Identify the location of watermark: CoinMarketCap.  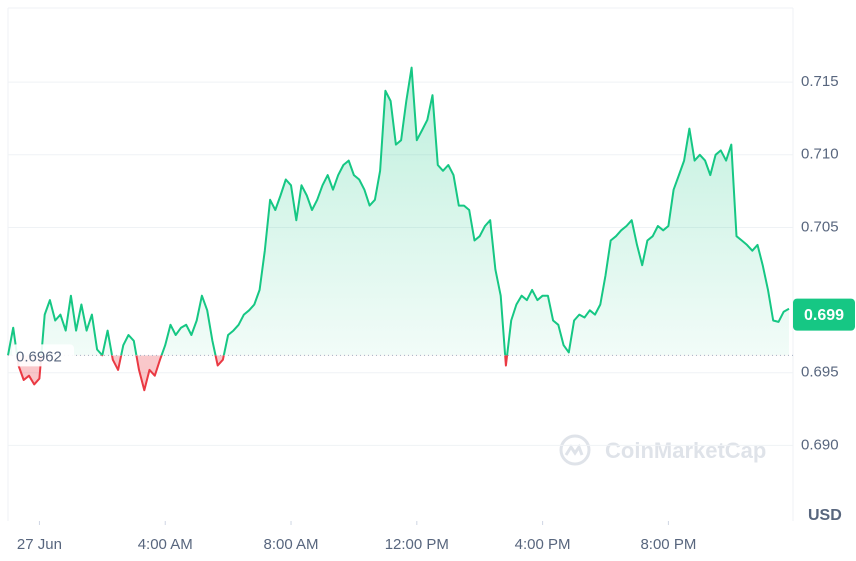
(662, 450).